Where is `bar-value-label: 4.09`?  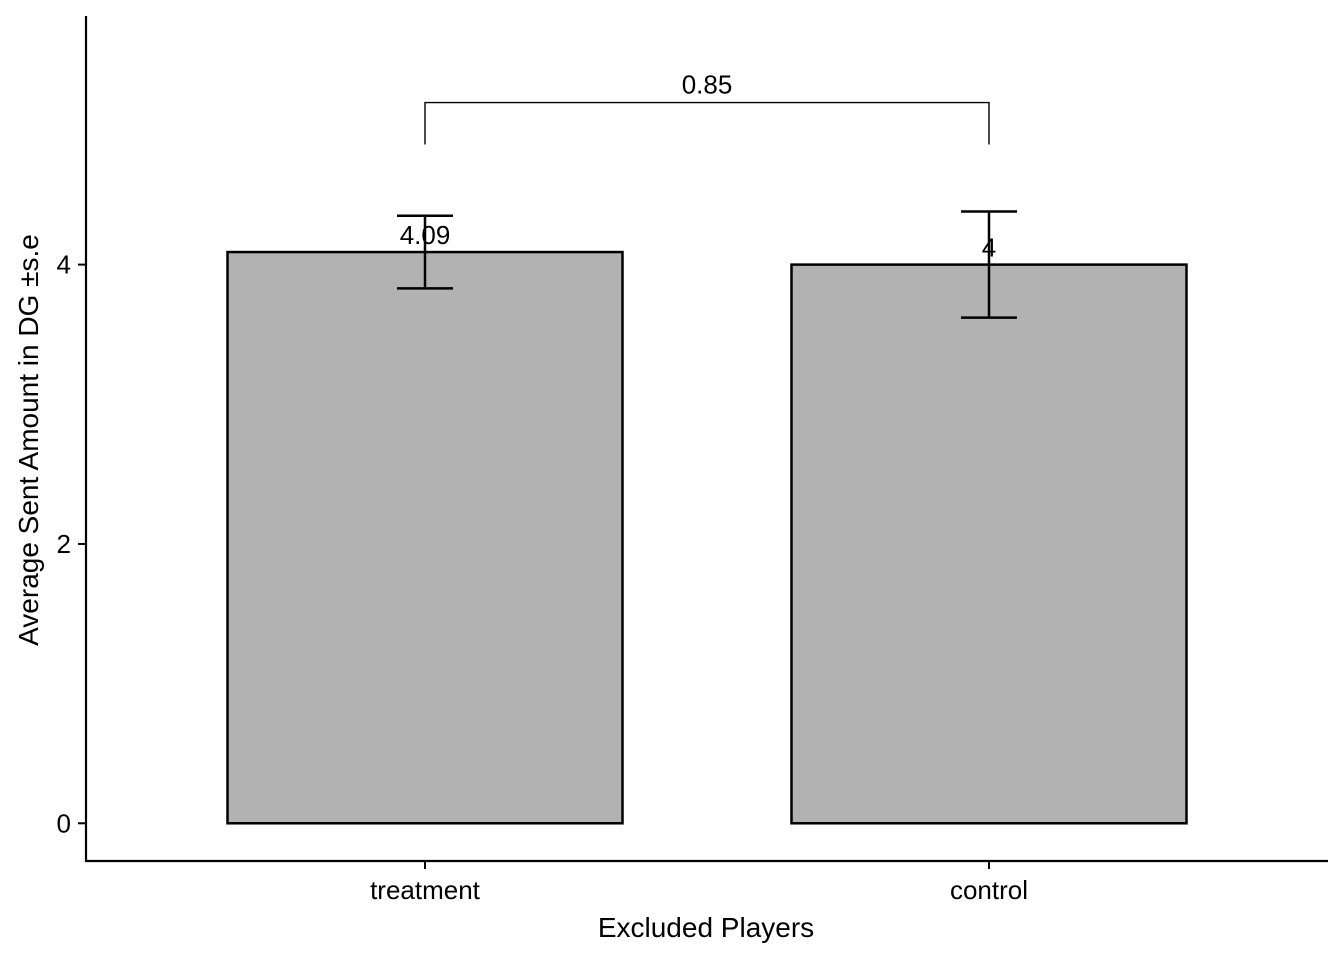
bar-value-label: 4.09 is located at coordinates (425, 235).